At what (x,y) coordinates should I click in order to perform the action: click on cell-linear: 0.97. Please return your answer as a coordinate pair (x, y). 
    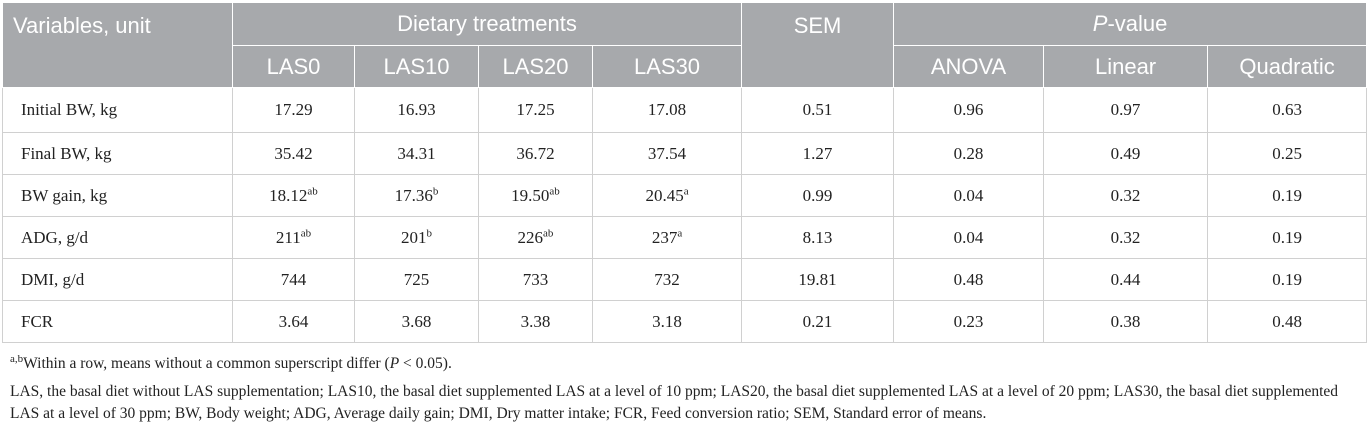
    Looking at the image, I should click on (1126, 110).